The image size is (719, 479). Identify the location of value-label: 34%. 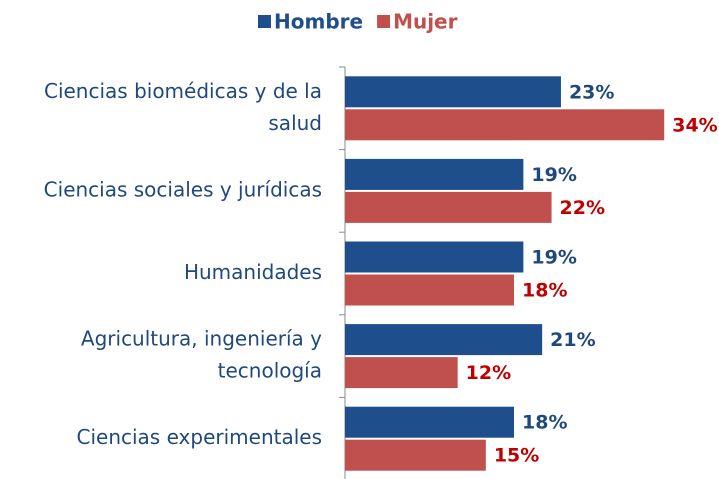
(694, 125).